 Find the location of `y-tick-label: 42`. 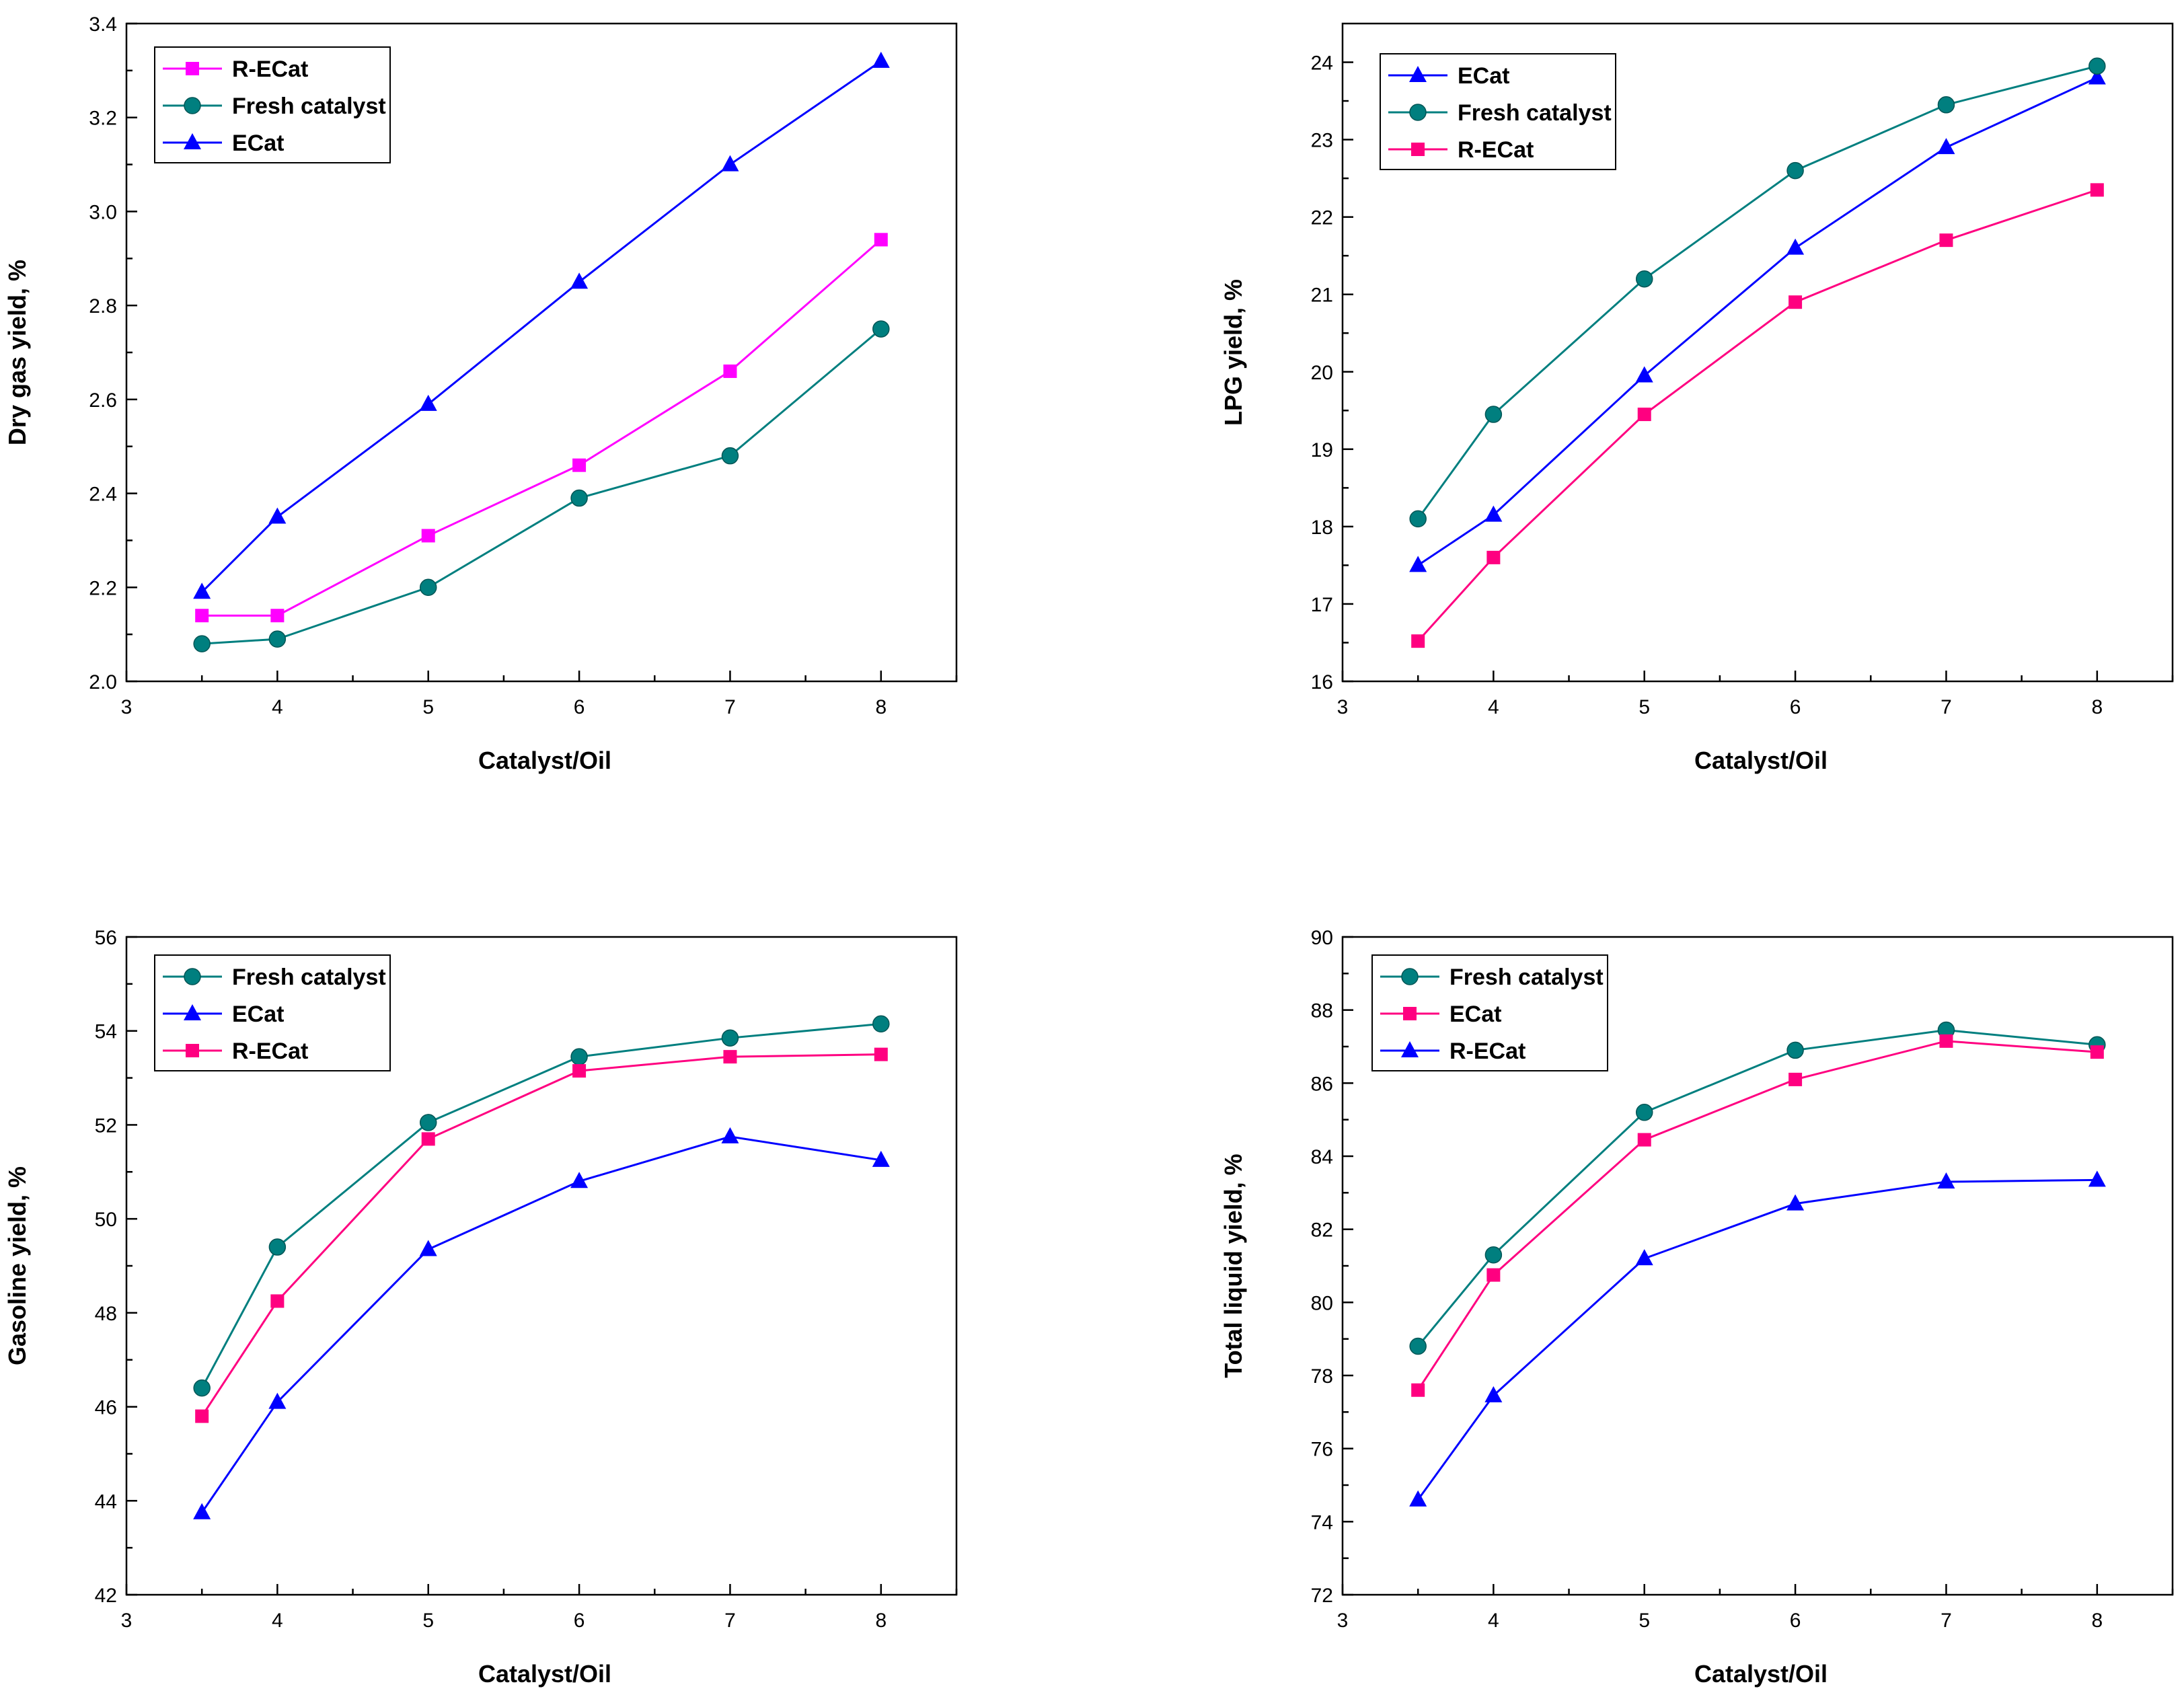

y-tick-label: 42 is located at coordinates (106, 1596).